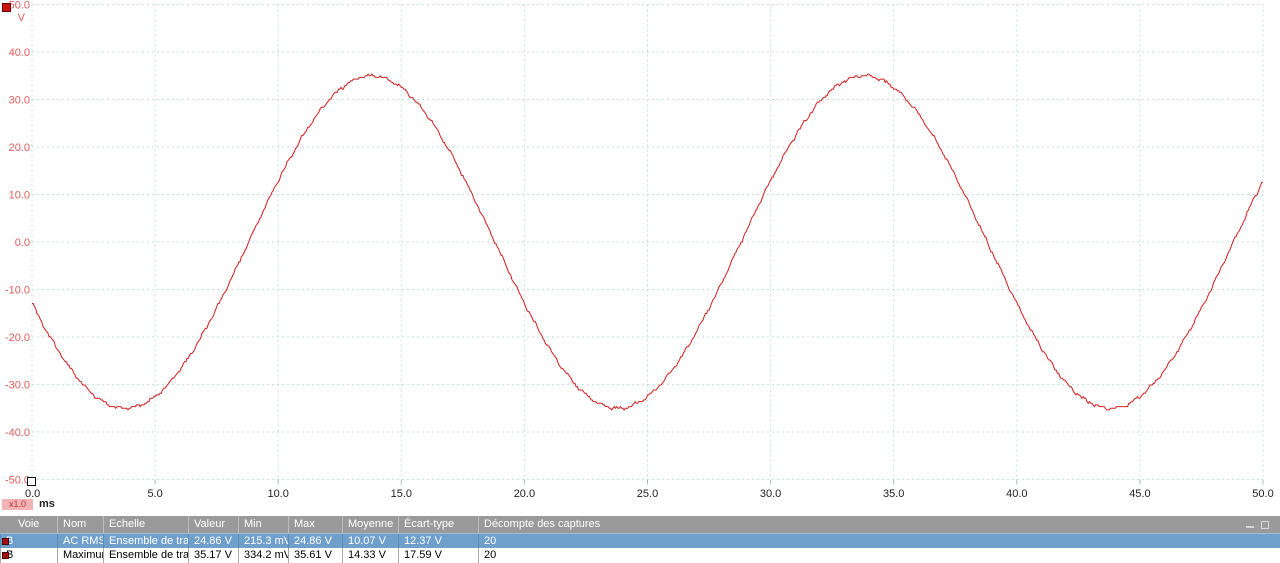  I want to click on x-axis-tick-label: 15.0, so click(401, 494).